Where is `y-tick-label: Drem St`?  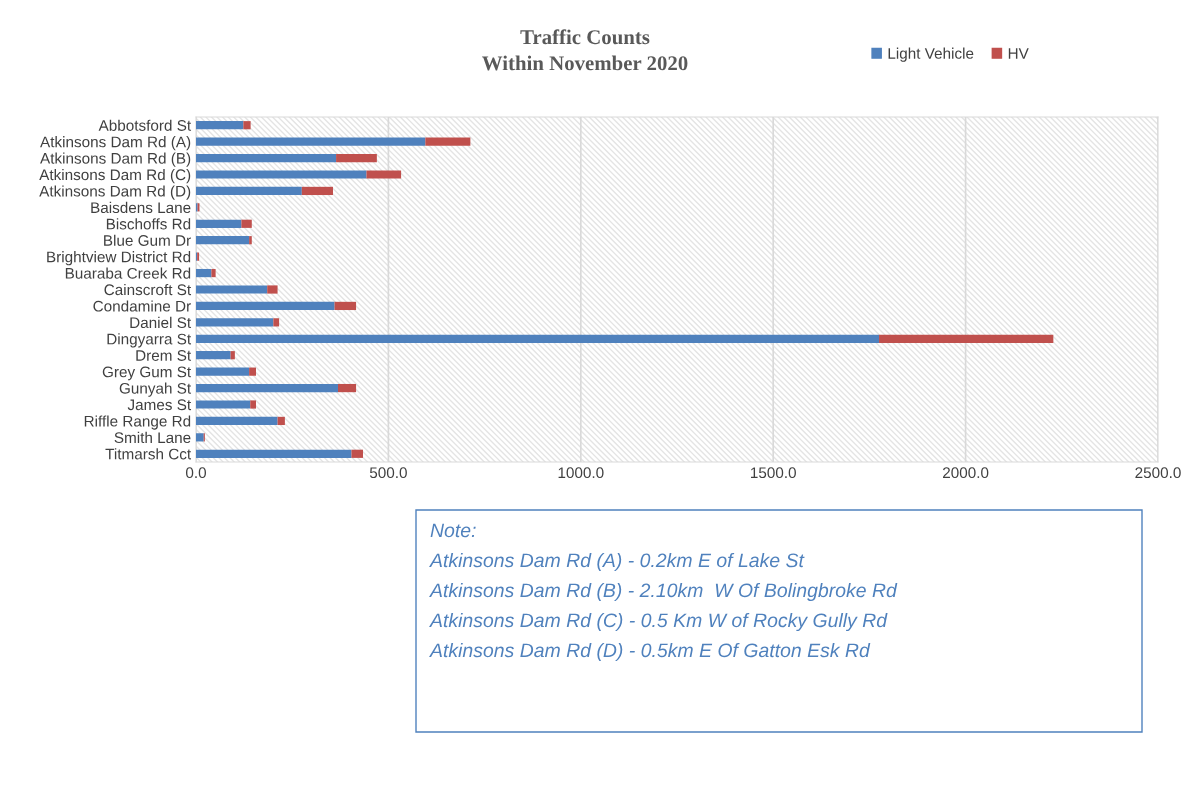
y-tick-label: Drem St is located at coordinates (164, 355).